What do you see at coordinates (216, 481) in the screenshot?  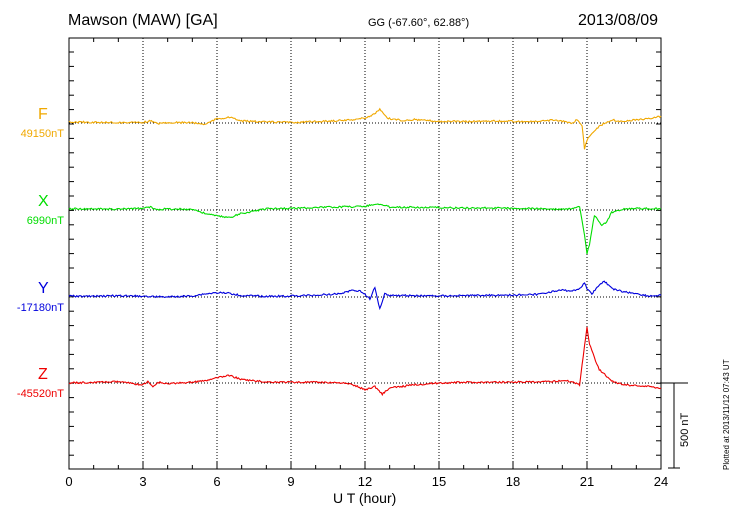 I see `x-tick-label-6: 6` at bounding box center [216, 481].